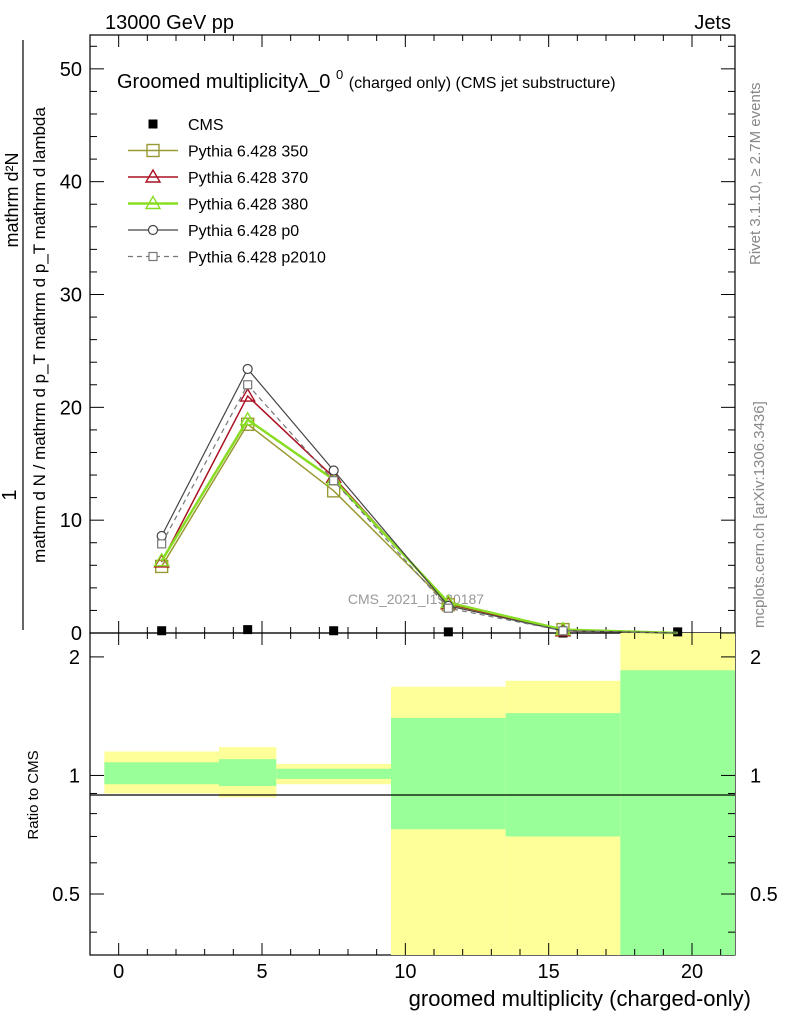 The image size is (786, 1029). What do you see at coordinates (71, 521) in the screenshot?
I see `y-tick-label-main: 10` at bounding box center [71, 521].